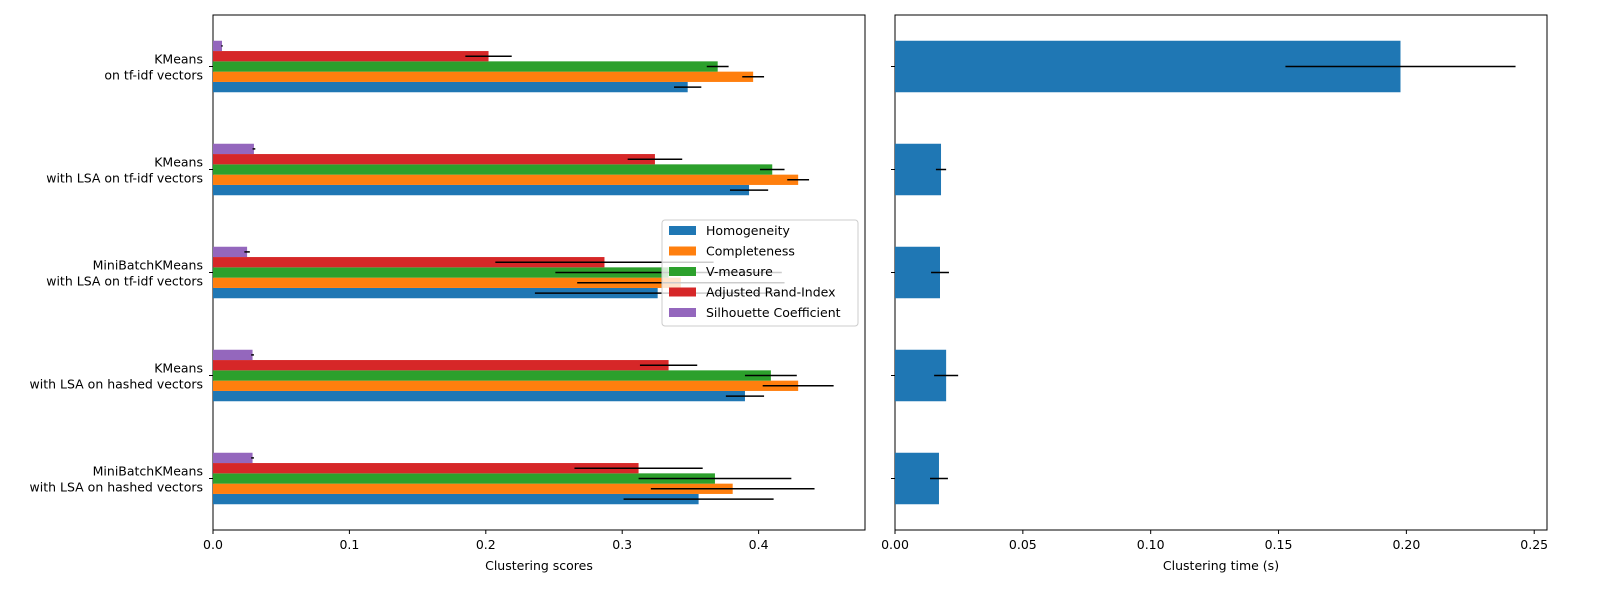 The width and height of the screenshot is (1600, 600). I want to click on legend-label: Homogeneity, so click(748, 230).